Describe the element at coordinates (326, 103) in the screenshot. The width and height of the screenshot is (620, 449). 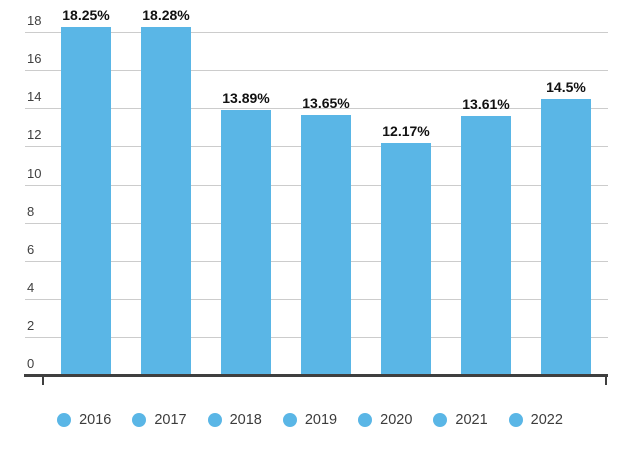
I see `bar-value-label-2019: 13.65%` at that location.